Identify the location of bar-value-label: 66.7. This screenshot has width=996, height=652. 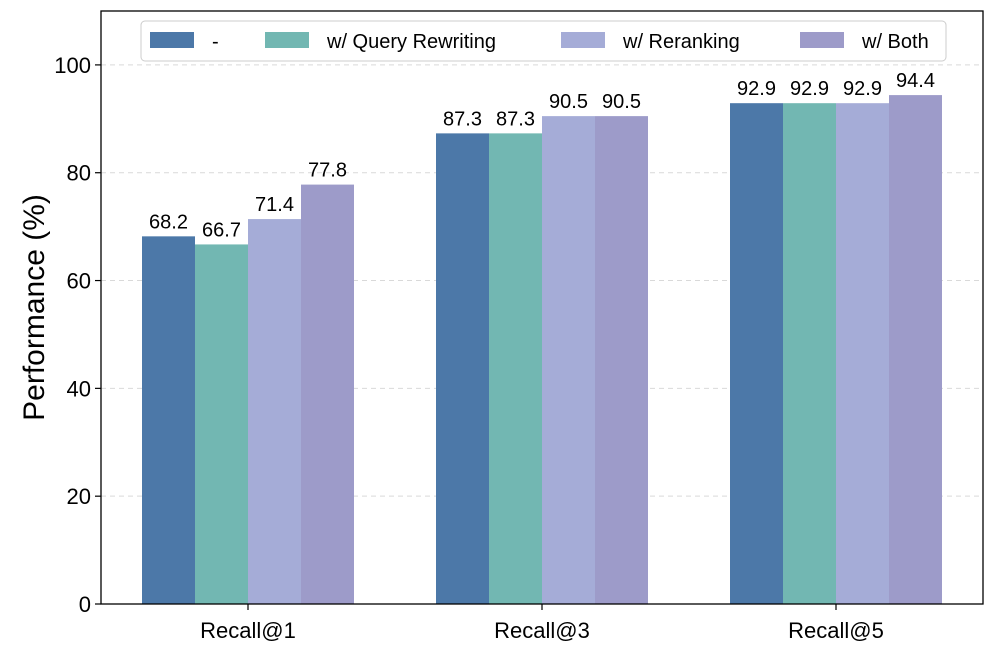
(221, 230).